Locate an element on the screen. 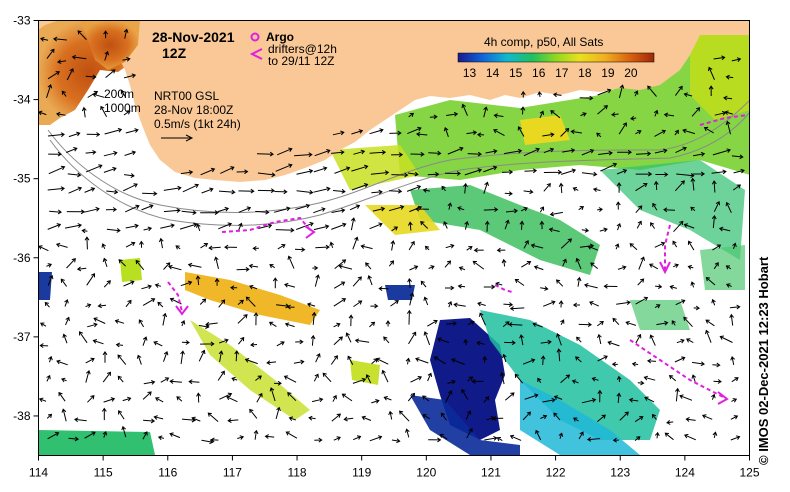 The height and width of the screenshot is (492, 790). drifter-track is located at coordinates (503, 288).